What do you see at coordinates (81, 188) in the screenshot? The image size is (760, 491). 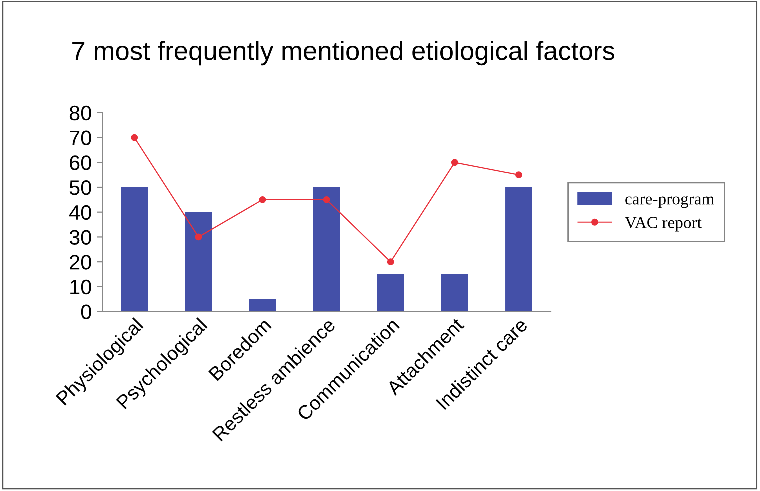 I see `y-tick-label: 50` at bounding box center [81, 188].